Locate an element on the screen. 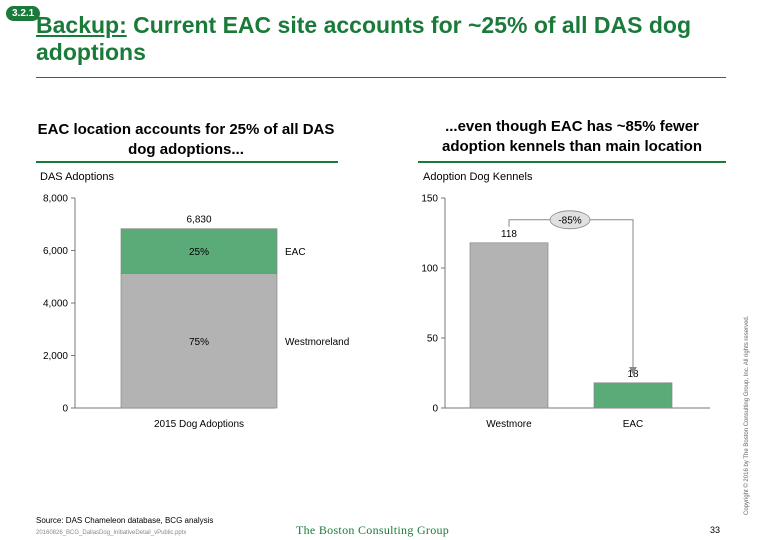 The width and height of the screenshot is (757, 540). change-bubble is located at coordinates (570, 220).